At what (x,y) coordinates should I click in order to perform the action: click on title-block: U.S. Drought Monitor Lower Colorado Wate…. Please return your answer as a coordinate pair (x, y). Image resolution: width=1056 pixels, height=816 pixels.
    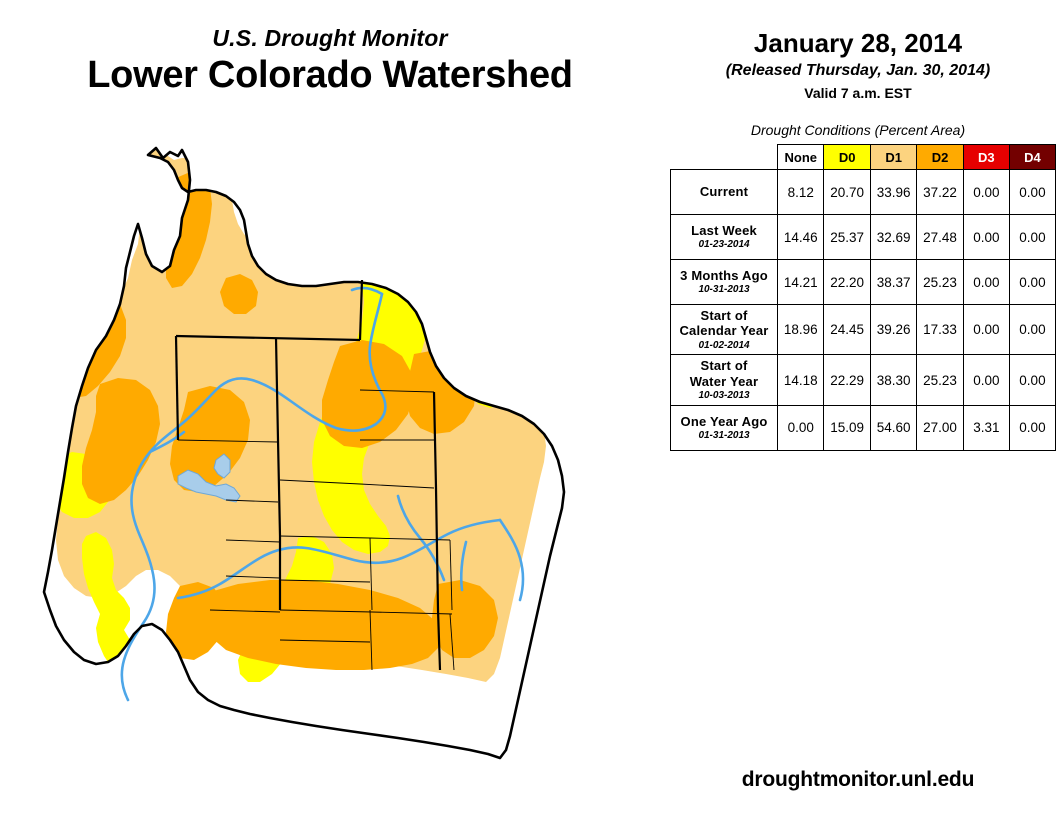
    Looking at the image, I should click on (330, 61).